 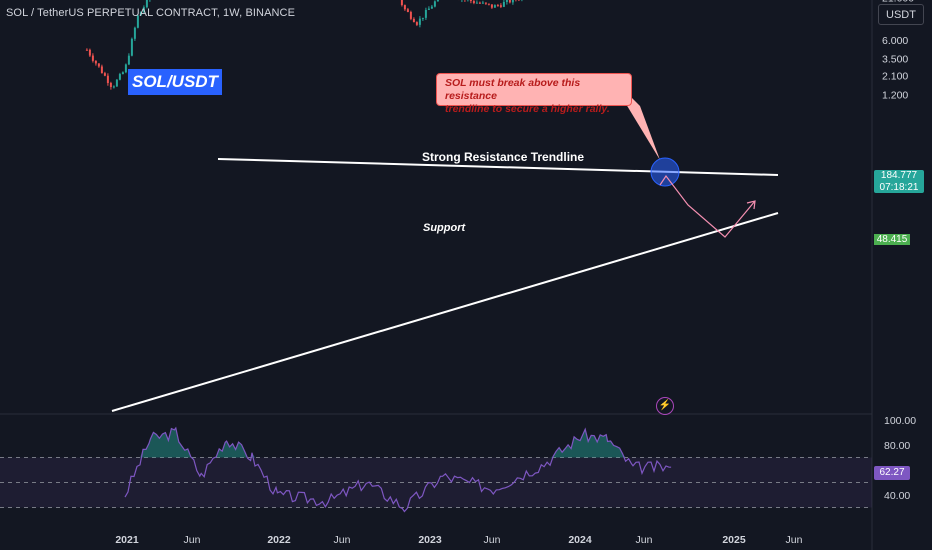 I want to click on support-label: Support, so click(x=444, y=228).